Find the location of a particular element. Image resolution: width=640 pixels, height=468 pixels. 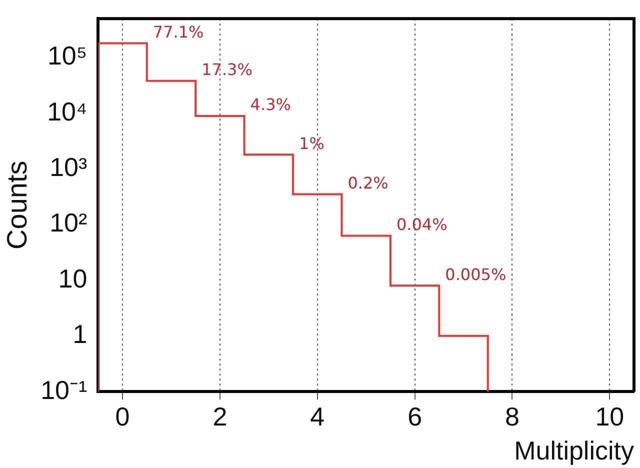

y-tick-label: 1 is located at coordinates (80, 334).